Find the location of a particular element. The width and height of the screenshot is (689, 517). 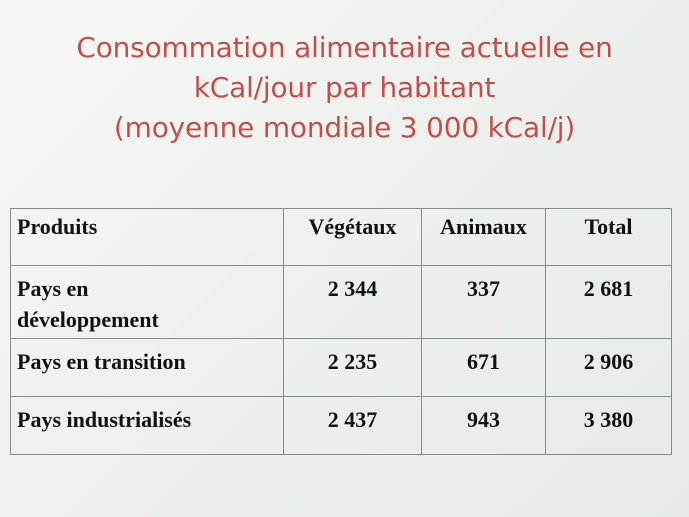

header-total: Total is located at coordinates (608, 237).